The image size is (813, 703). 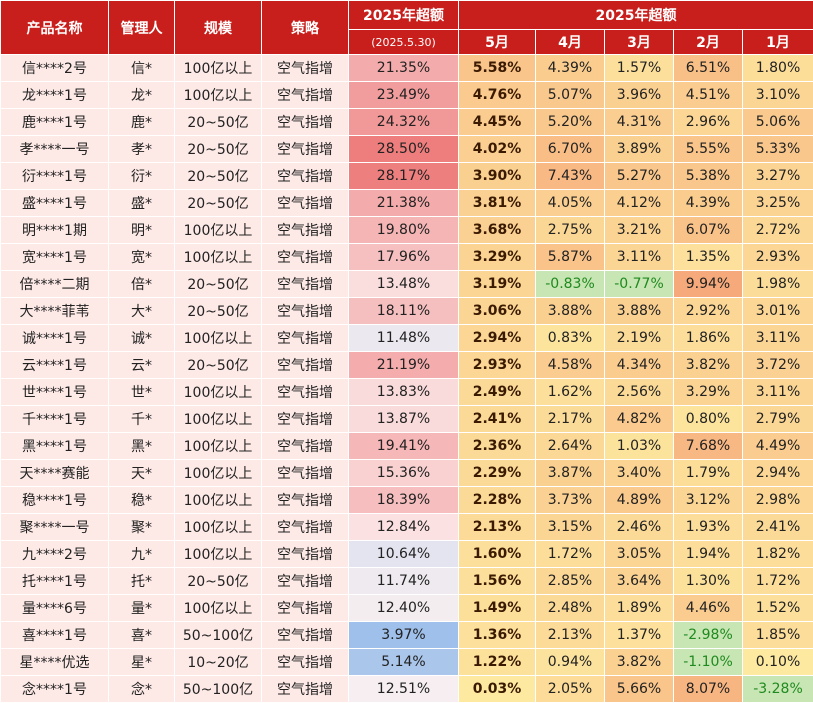 What do you see at coordinates (570, 365) in the screenshot?
I see `cell-apr-excess: 4.58%` at bounding box center [570, 365].